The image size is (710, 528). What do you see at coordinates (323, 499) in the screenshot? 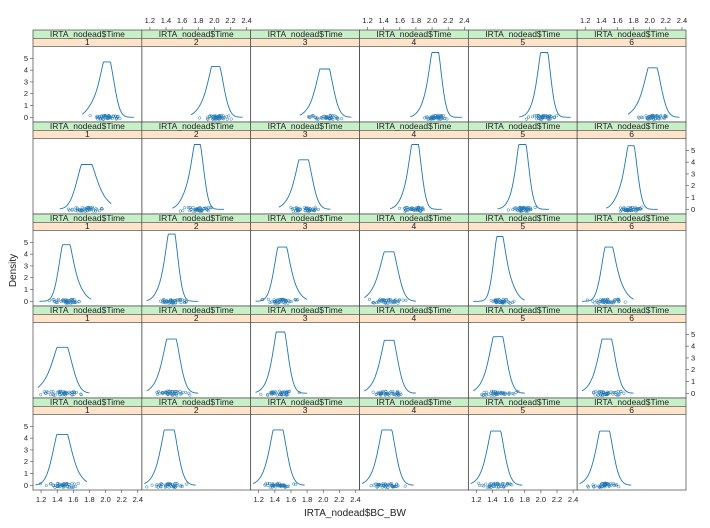
I see `x-tick-label: 2.0` at bounding box center [323, 499].